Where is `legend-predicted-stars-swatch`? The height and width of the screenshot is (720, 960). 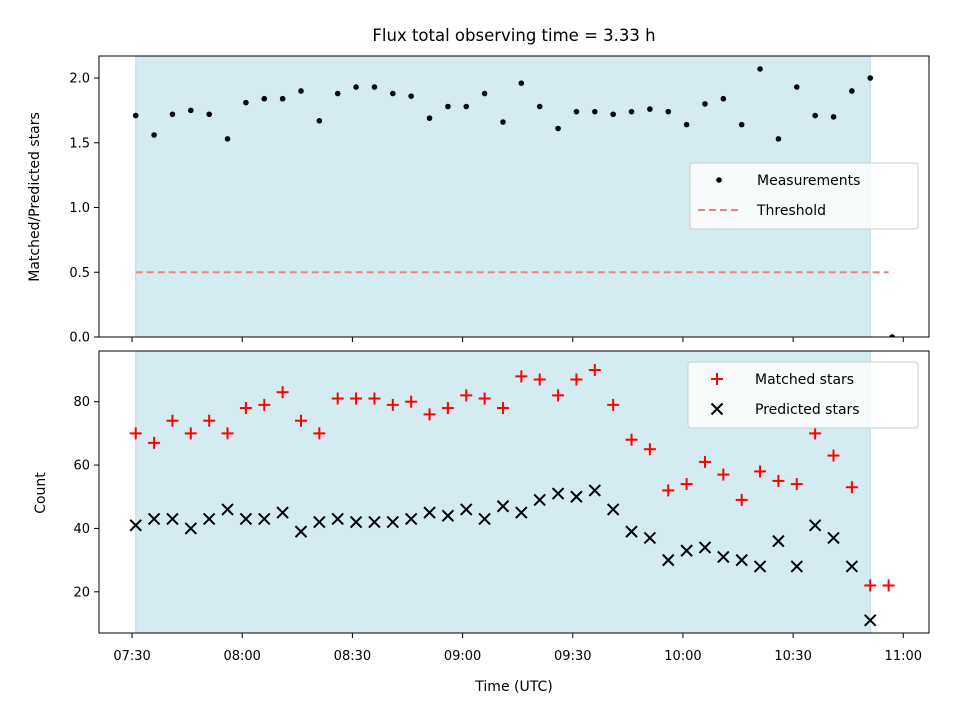
legend-predicted-stars-swatch is located at coordinates (717, 409).